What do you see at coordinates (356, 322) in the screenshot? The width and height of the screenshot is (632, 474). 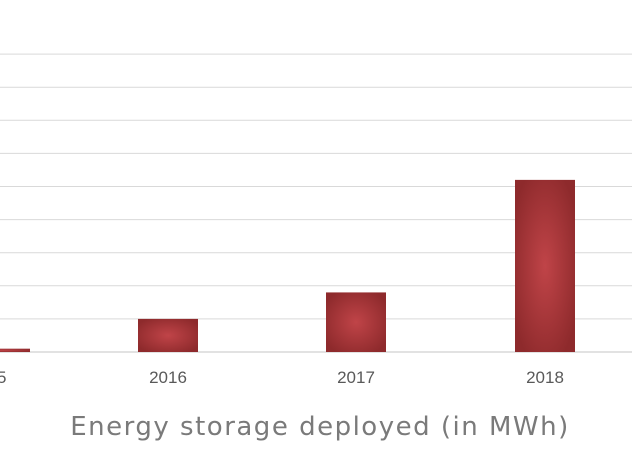 I see `bar-2017` at bounding box center [356, 322].